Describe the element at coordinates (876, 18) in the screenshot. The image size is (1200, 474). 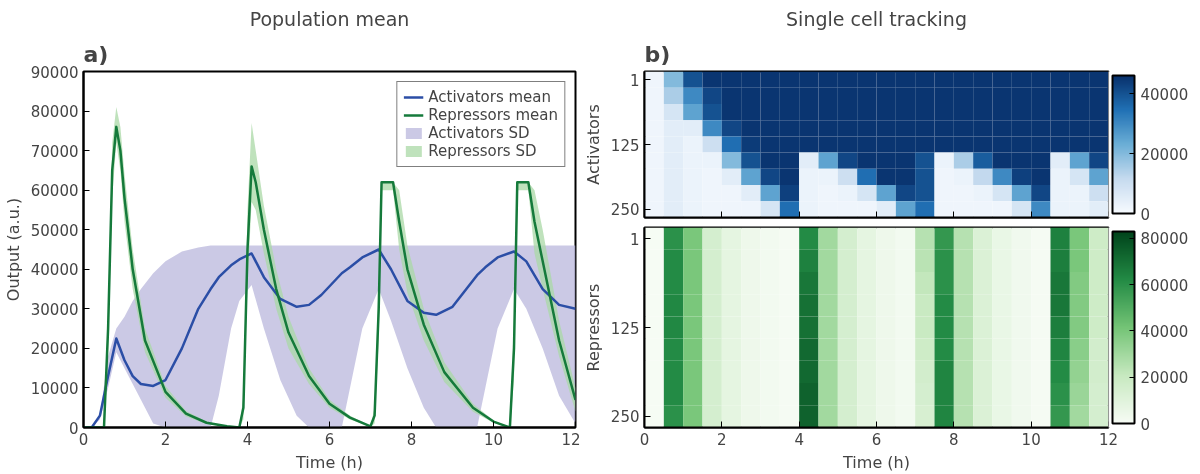
I see `chart-title: Single cell tracking` at that location.